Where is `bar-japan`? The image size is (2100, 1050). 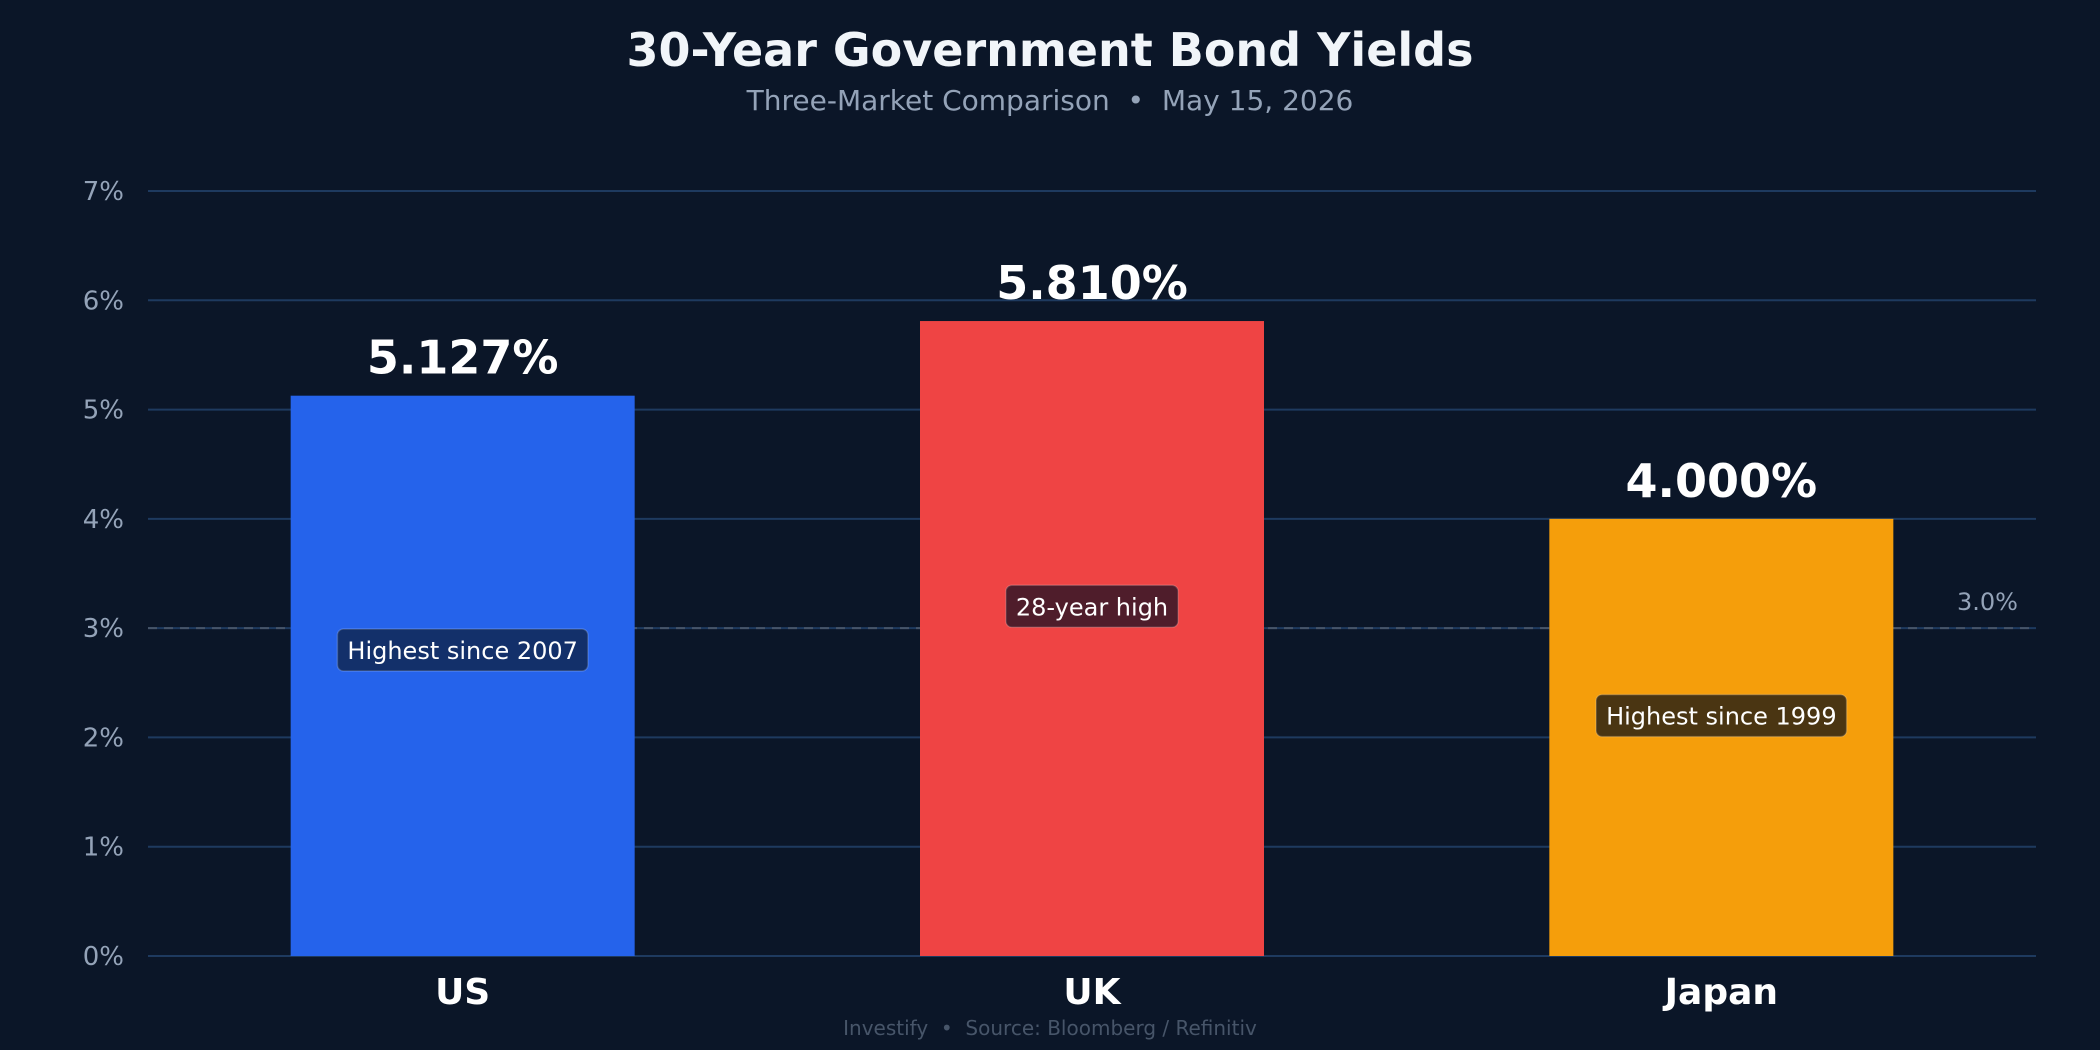
bar-japan is located at coordinates (1721, 737).